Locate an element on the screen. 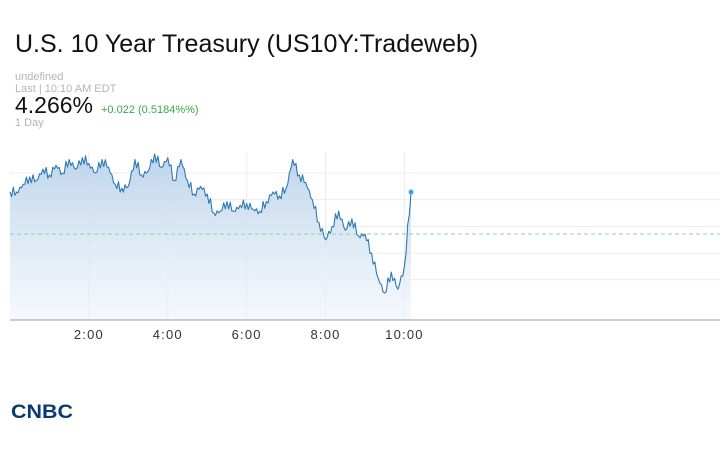 The width and height of the screenshot is (720, 450). x-tick-label: 4:00 is located at coordinates (168, 334).